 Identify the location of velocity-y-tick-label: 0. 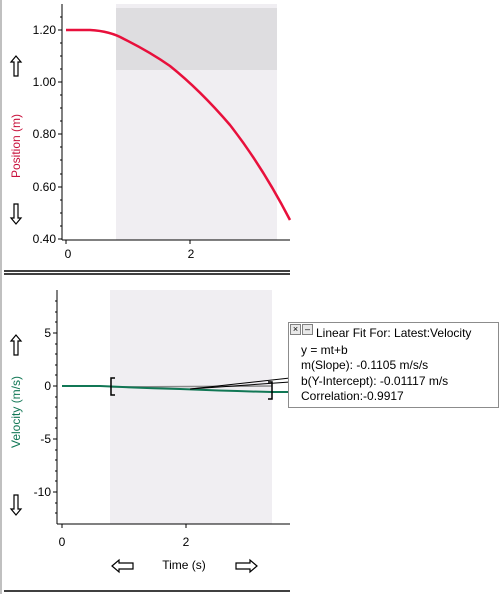
(47, 386).